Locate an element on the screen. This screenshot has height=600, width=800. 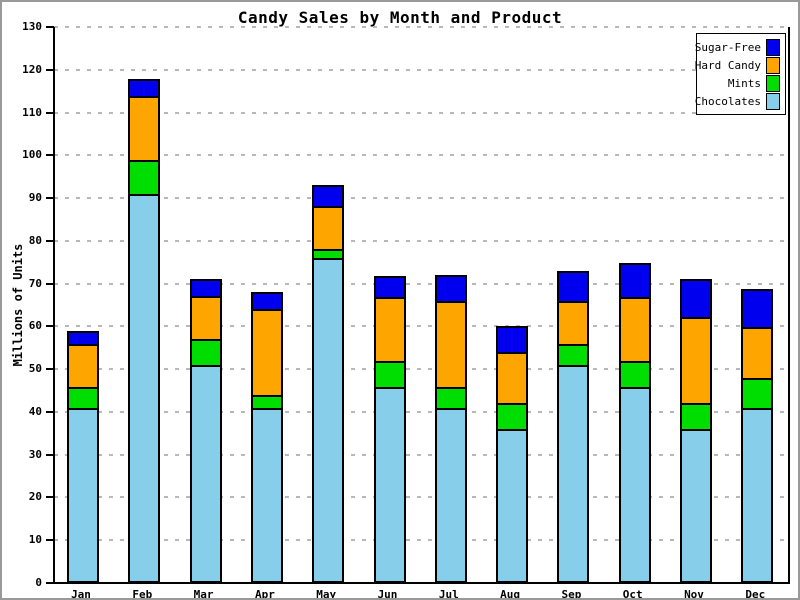
y-tick-label-0: 0 is located at coordinates (38, 582).